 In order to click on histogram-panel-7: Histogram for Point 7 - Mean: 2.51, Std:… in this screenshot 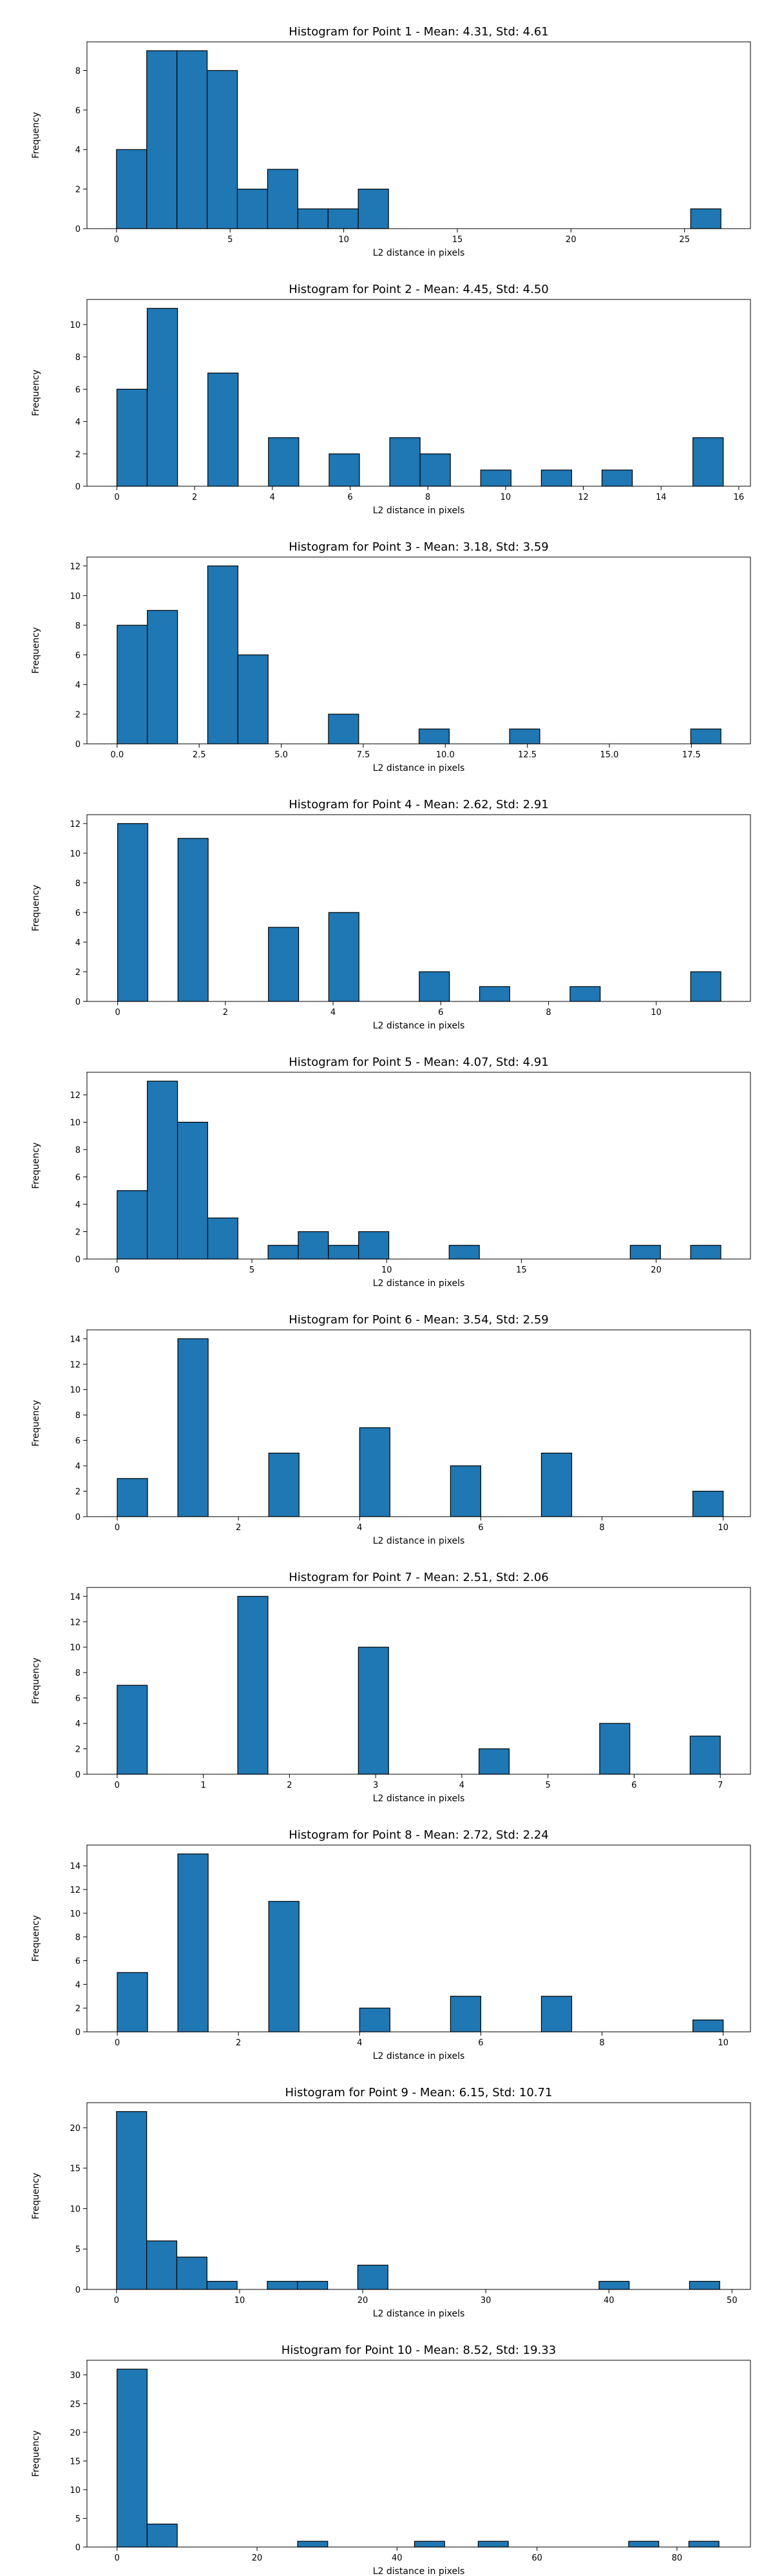, I will do `click(391, 1688)`.